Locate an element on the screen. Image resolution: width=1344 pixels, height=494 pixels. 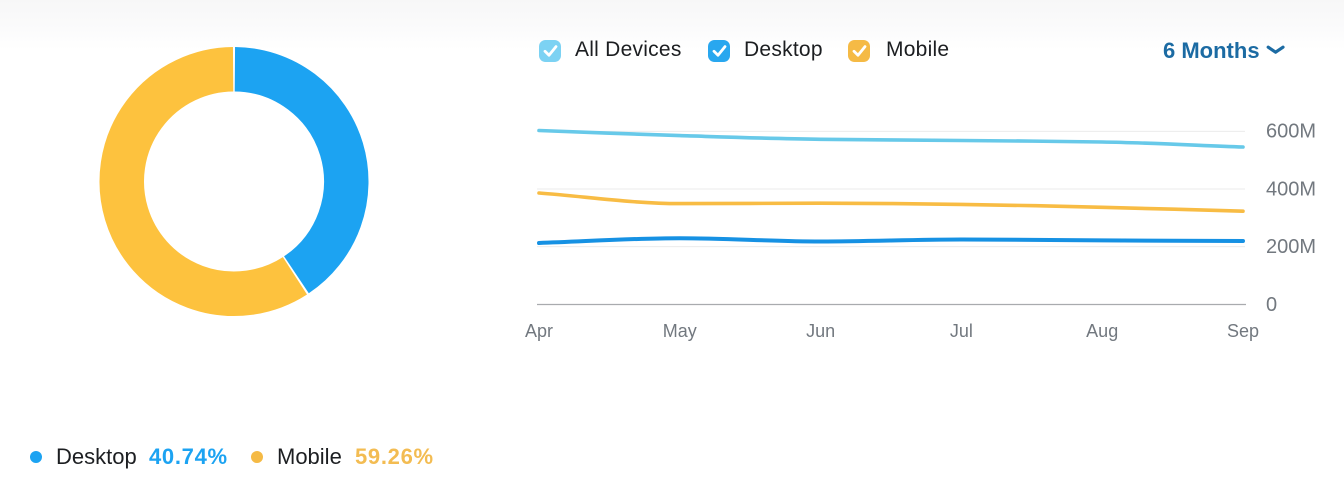
svg-text: 600M is located at coordinates (1291, 132).